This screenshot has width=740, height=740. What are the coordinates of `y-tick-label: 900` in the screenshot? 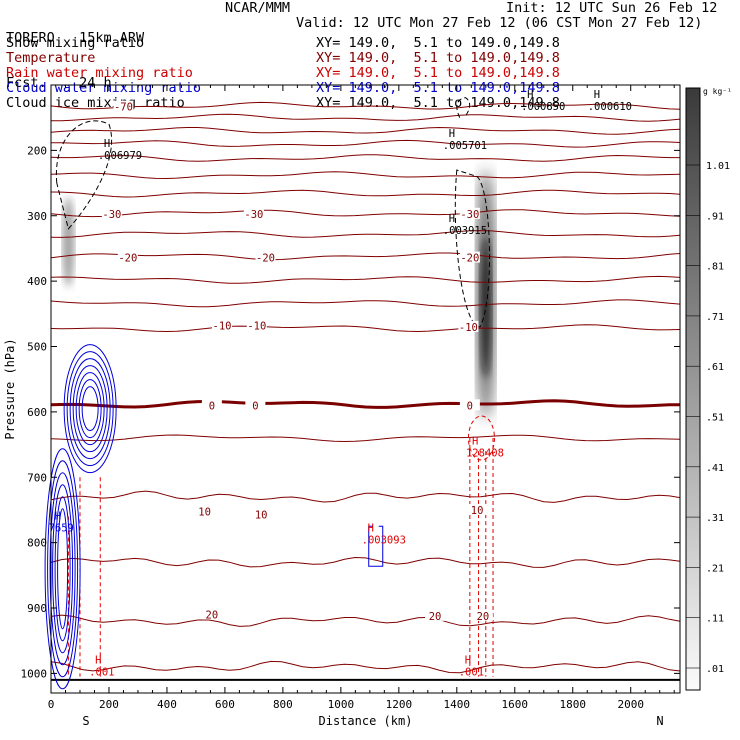 It's located at (37, 608).